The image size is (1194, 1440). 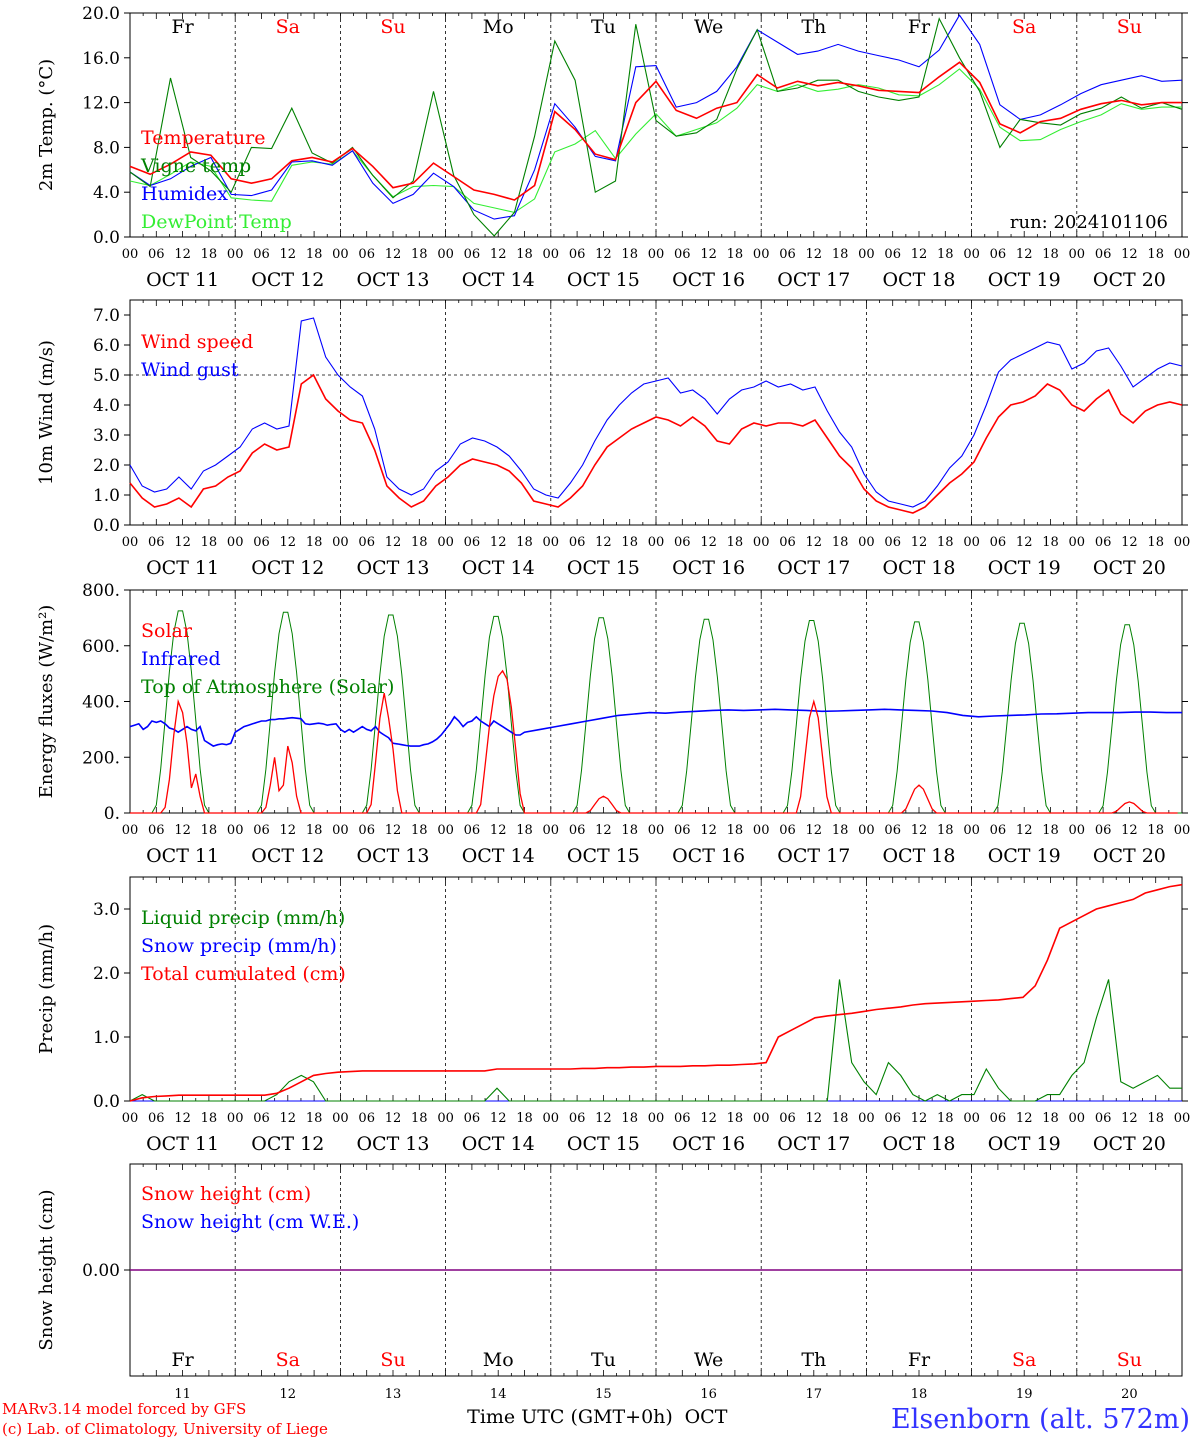 I want to click on y-axis-label: Snow height (cm), so click(x=46, y=1269).